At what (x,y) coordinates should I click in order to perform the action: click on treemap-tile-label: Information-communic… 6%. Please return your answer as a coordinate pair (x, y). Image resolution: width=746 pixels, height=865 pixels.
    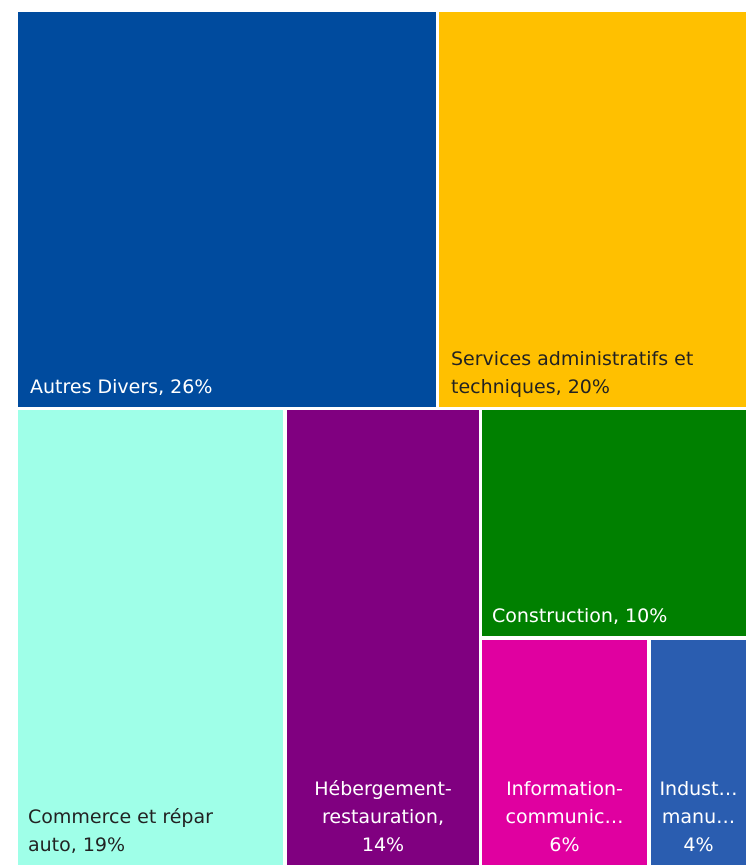
    Looking at the image, I should click on (564, 817).